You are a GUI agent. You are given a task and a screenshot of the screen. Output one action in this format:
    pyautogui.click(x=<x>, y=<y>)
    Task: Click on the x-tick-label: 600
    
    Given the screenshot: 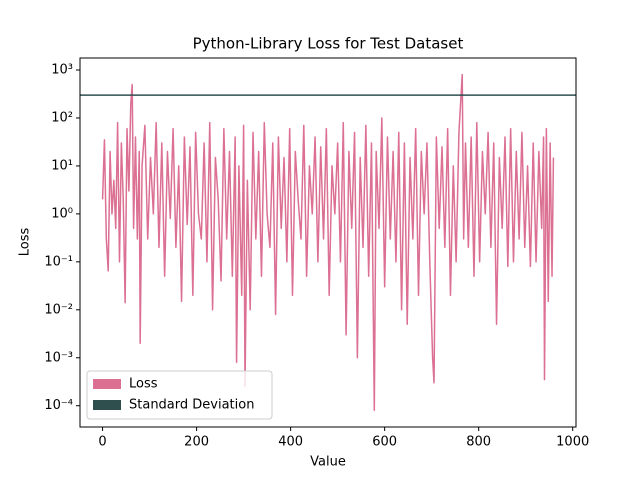 What is the action you would take?
    pyautogui.click(x=384, y=442)
    